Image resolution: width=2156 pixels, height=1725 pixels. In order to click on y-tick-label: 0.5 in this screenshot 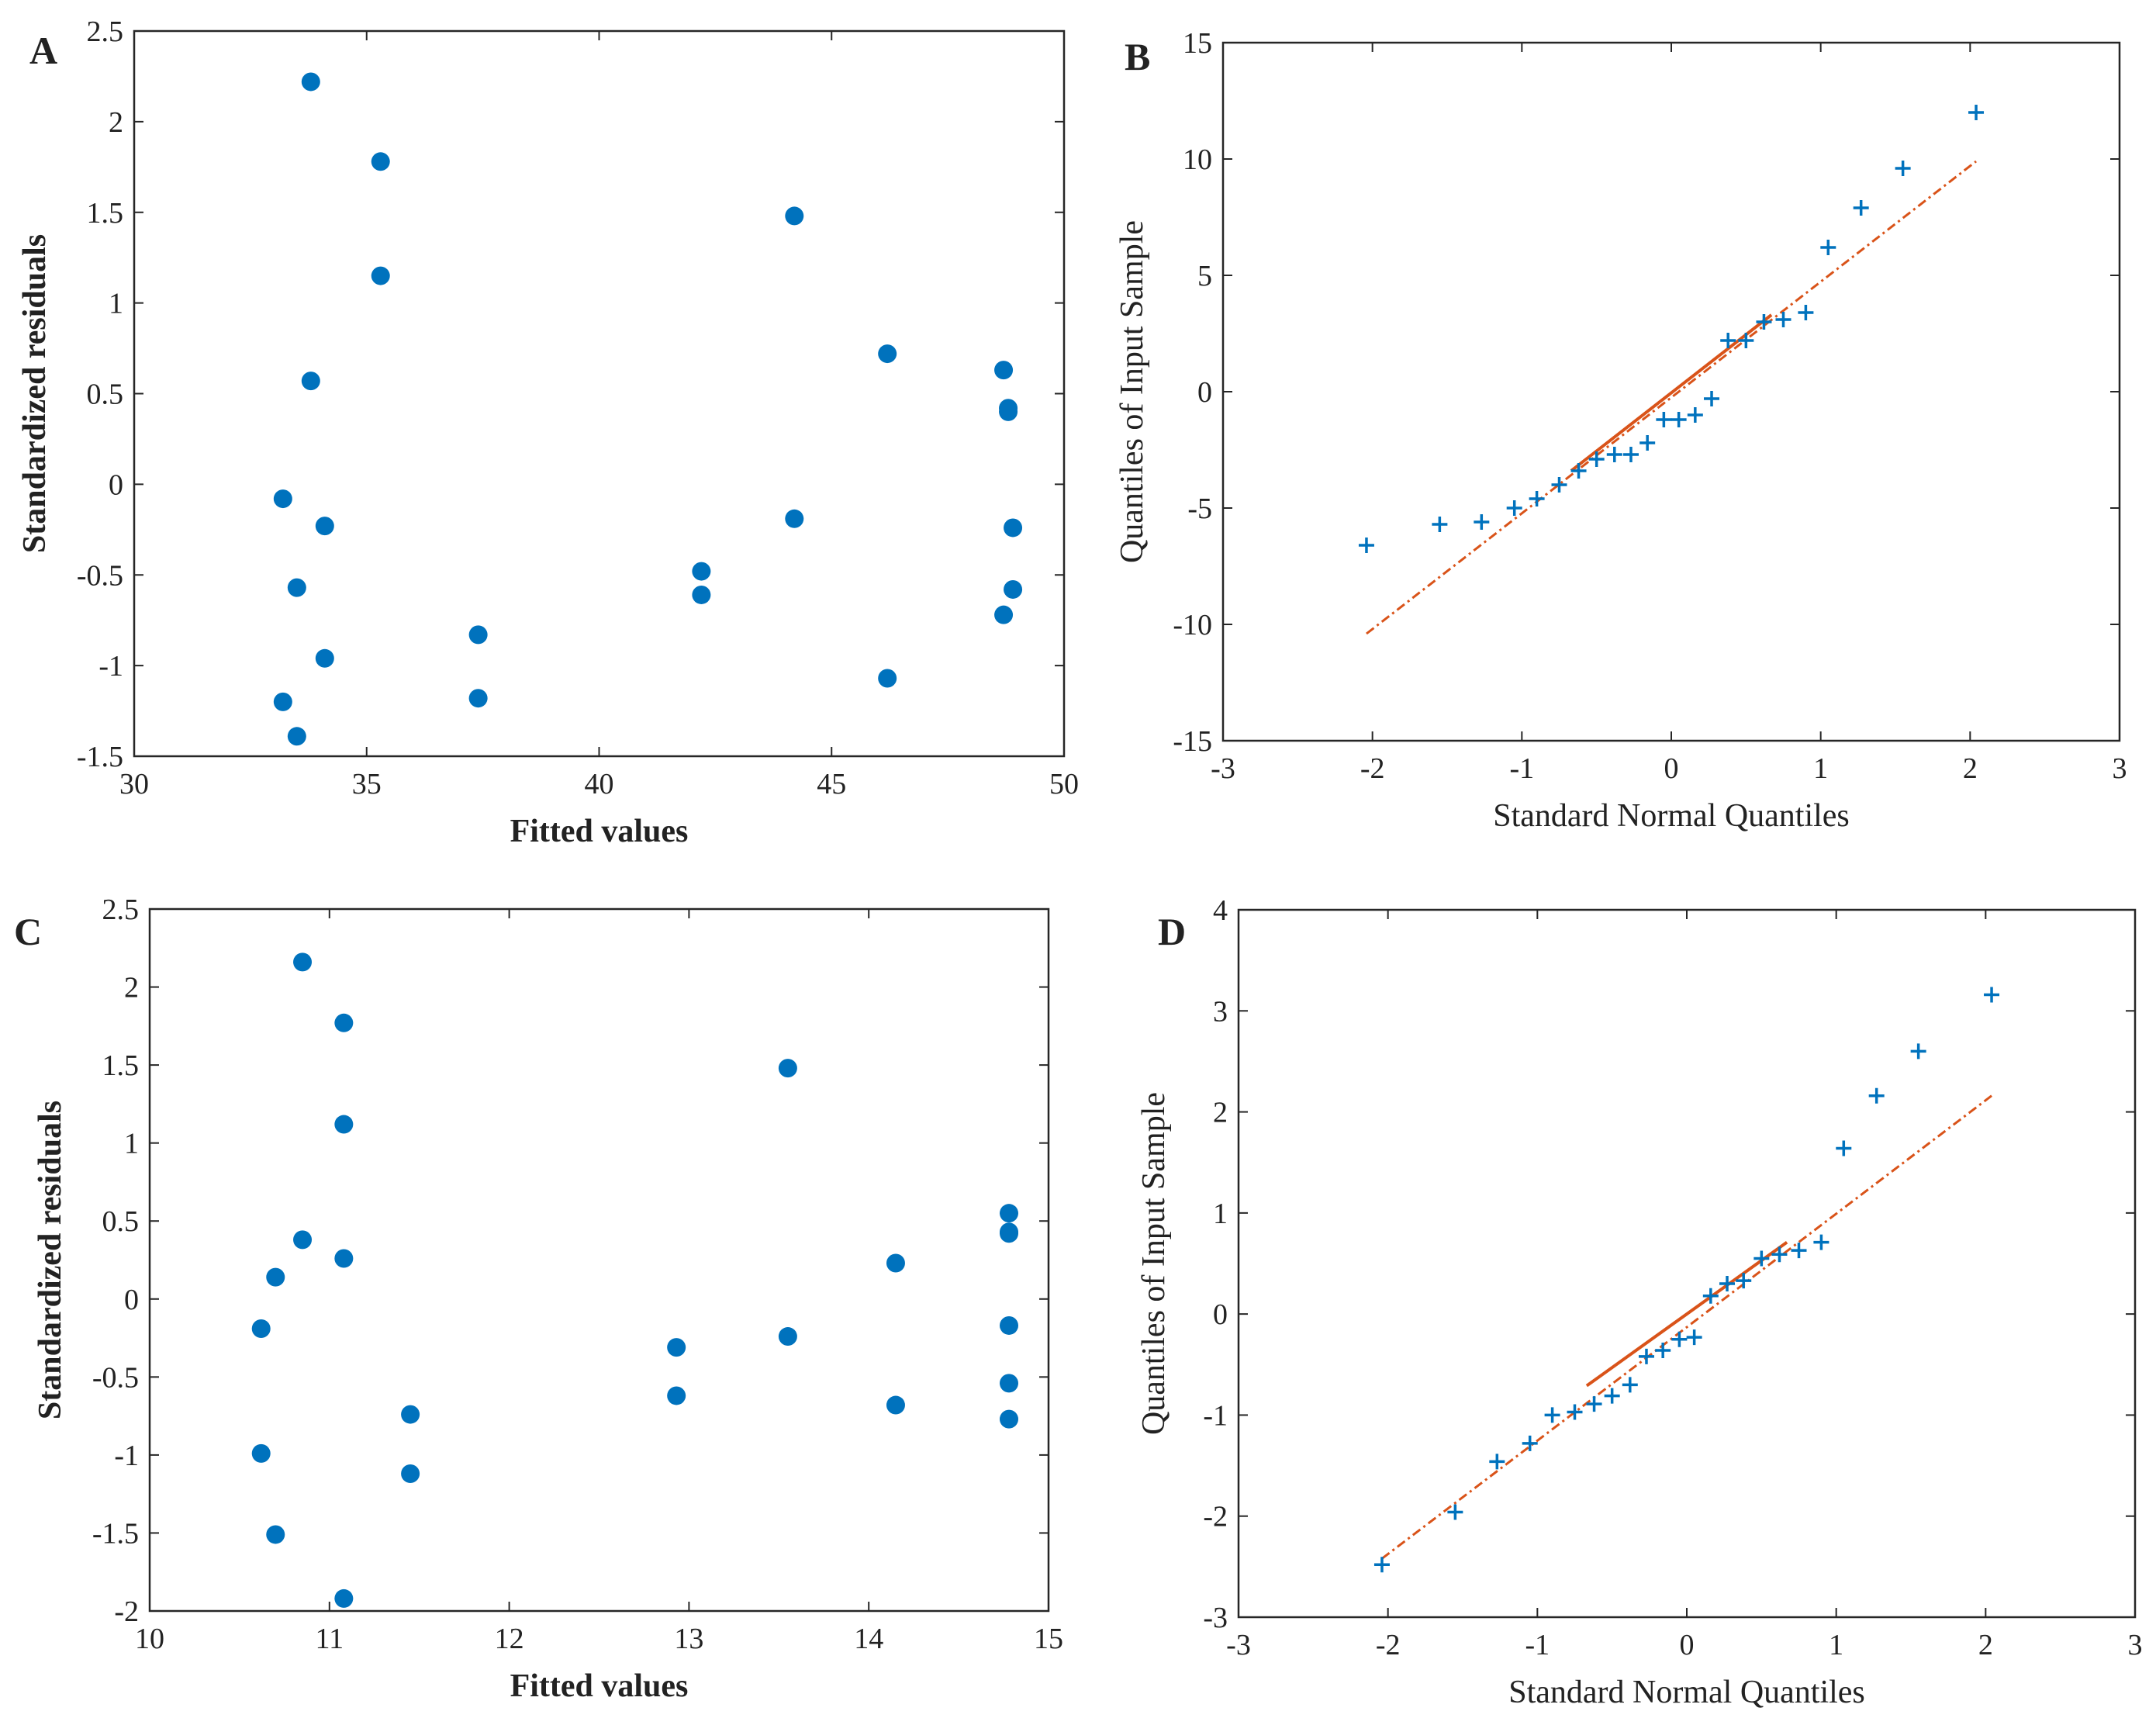, I will do `click(105, 395)`.